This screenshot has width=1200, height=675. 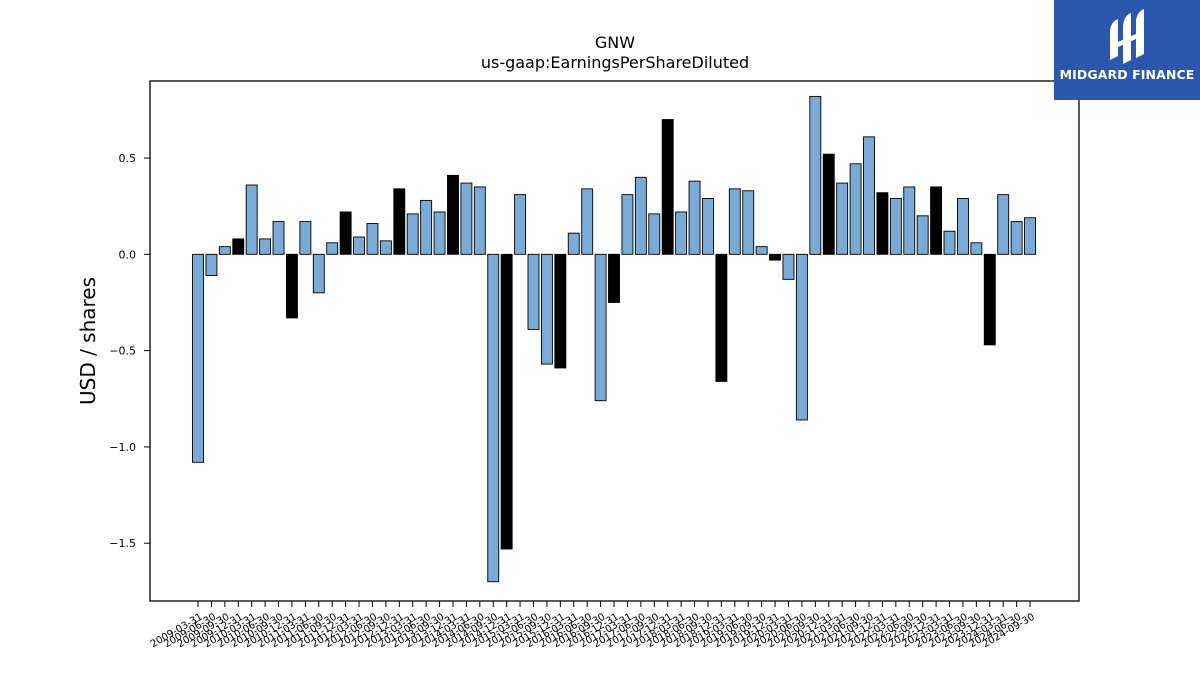 I want to click on brand-logo: MIDGARD FINANCE, so click(x=1127, y=50).